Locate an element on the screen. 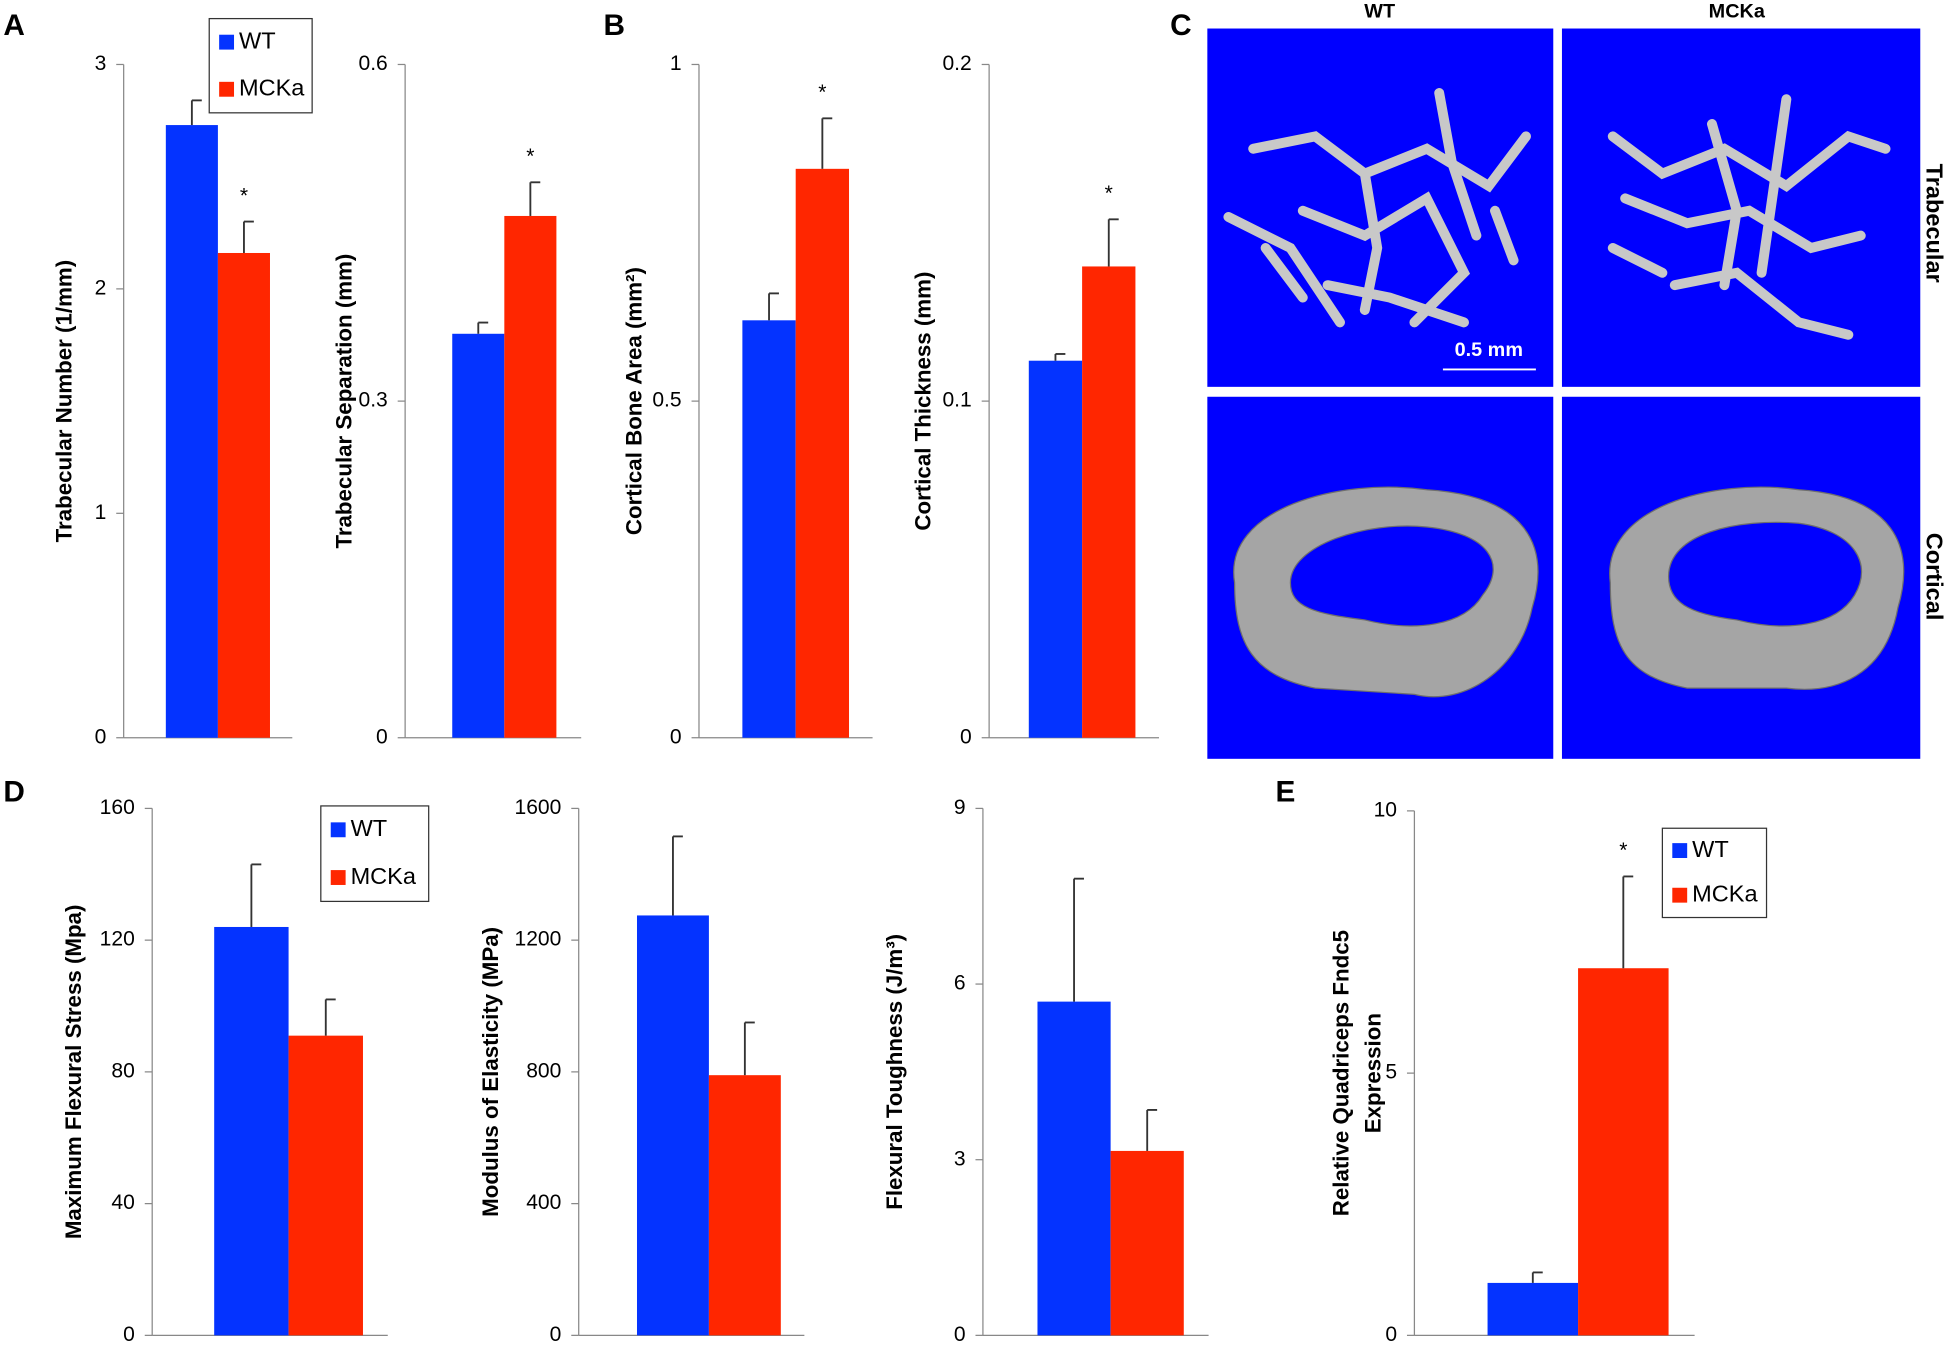 The height and width of the screenshot is (1349, 1946). ct-image is located at coordinates (1380, 207).